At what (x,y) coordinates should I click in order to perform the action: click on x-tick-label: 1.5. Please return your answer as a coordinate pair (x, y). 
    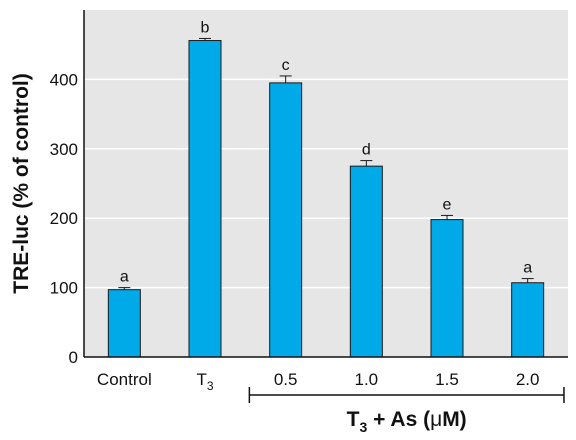
    Looking at the image, I should click on (447, 379).